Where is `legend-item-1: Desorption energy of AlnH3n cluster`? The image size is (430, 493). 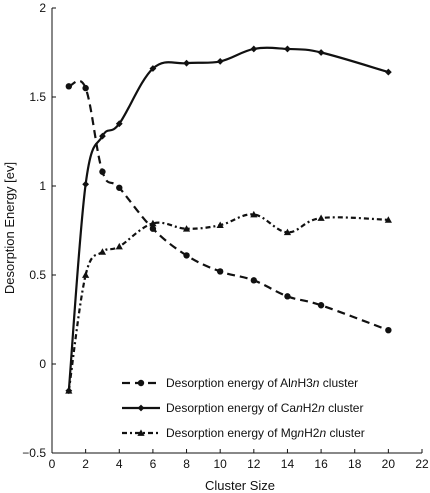 legend-item-1: Desorption energy of AlnH3n cluster is located at coordinates (240, 383).